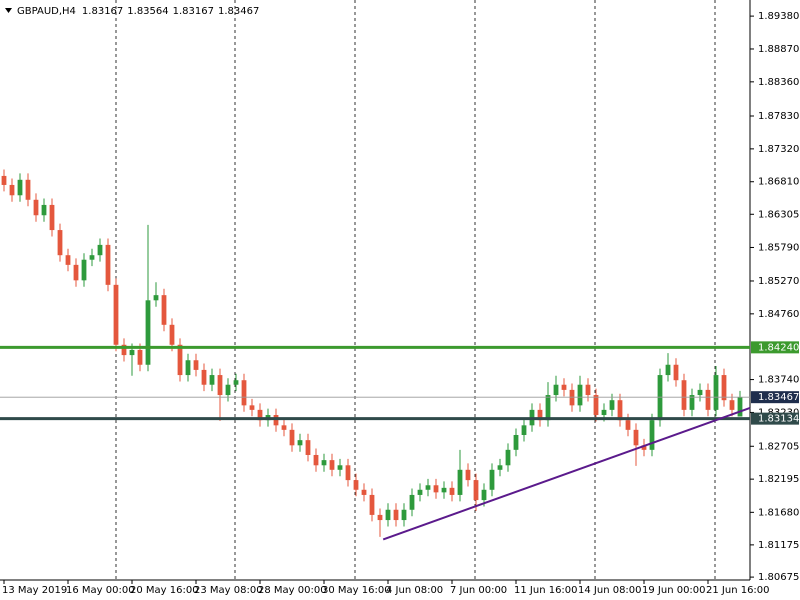 The width and height of the screenshot is (800, 600). I want to click on y-tick-label: 1.85790, so click(778, 247).